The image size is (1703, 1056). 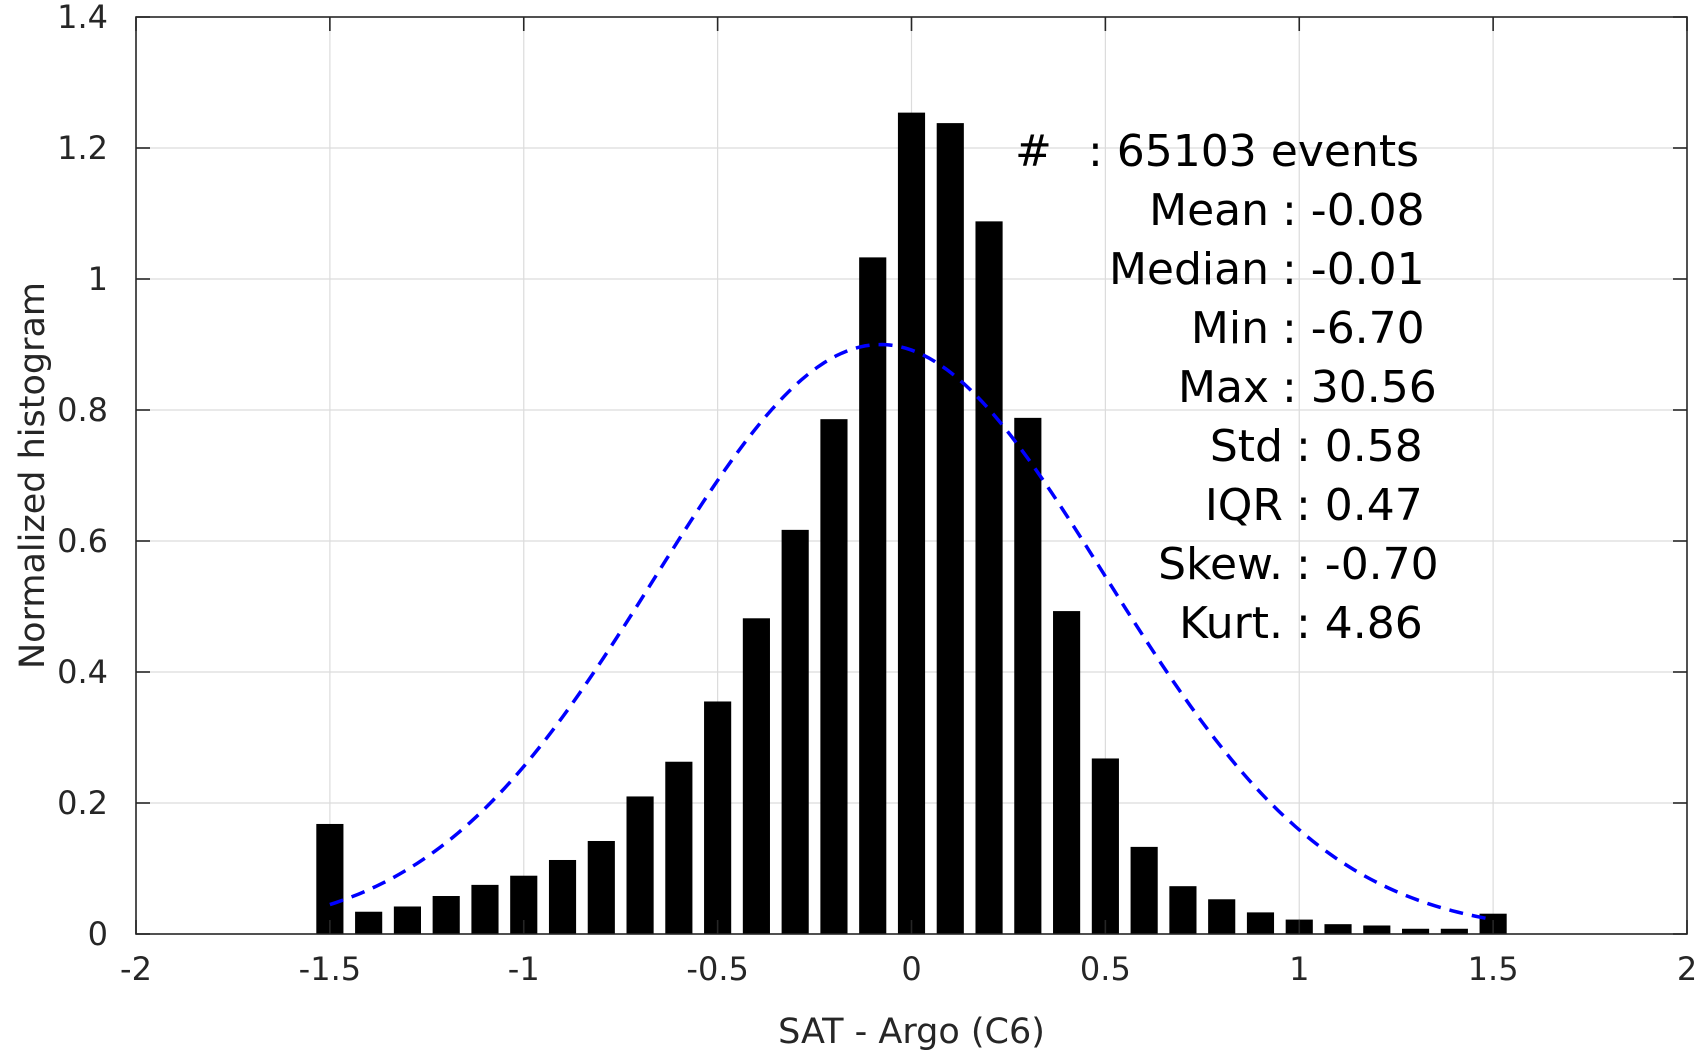 What do you see at coordinates (82, 476) in the screenshot?
I see `y-tick-labels: 0 0.2 0.4 0.6 0.8 1 1.2 1.4` at bounding box center [82, 476].